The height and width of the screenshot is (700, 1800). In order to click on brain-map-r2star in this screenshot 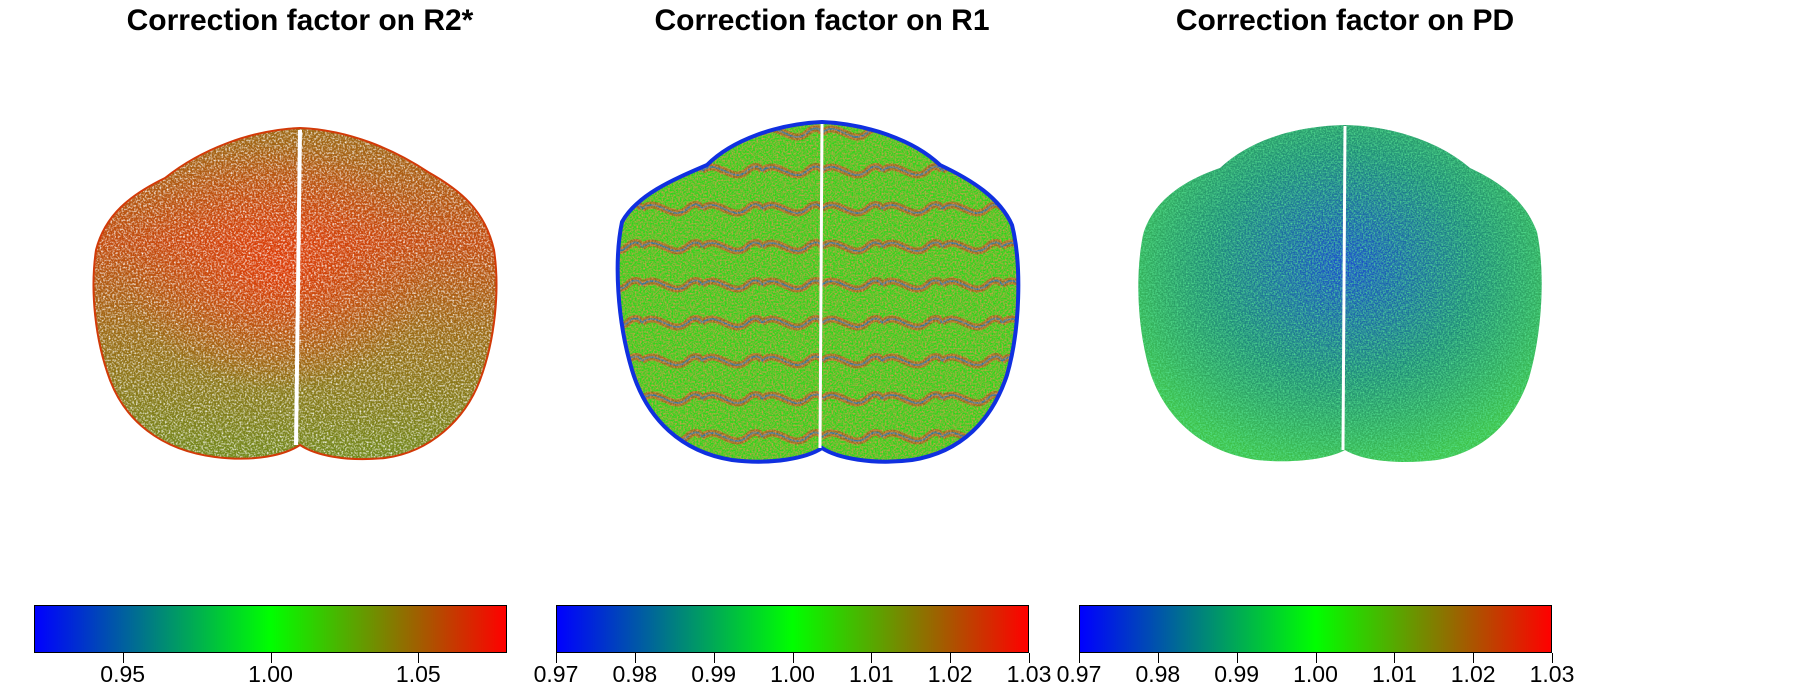, I will do `click(295, 293)`.